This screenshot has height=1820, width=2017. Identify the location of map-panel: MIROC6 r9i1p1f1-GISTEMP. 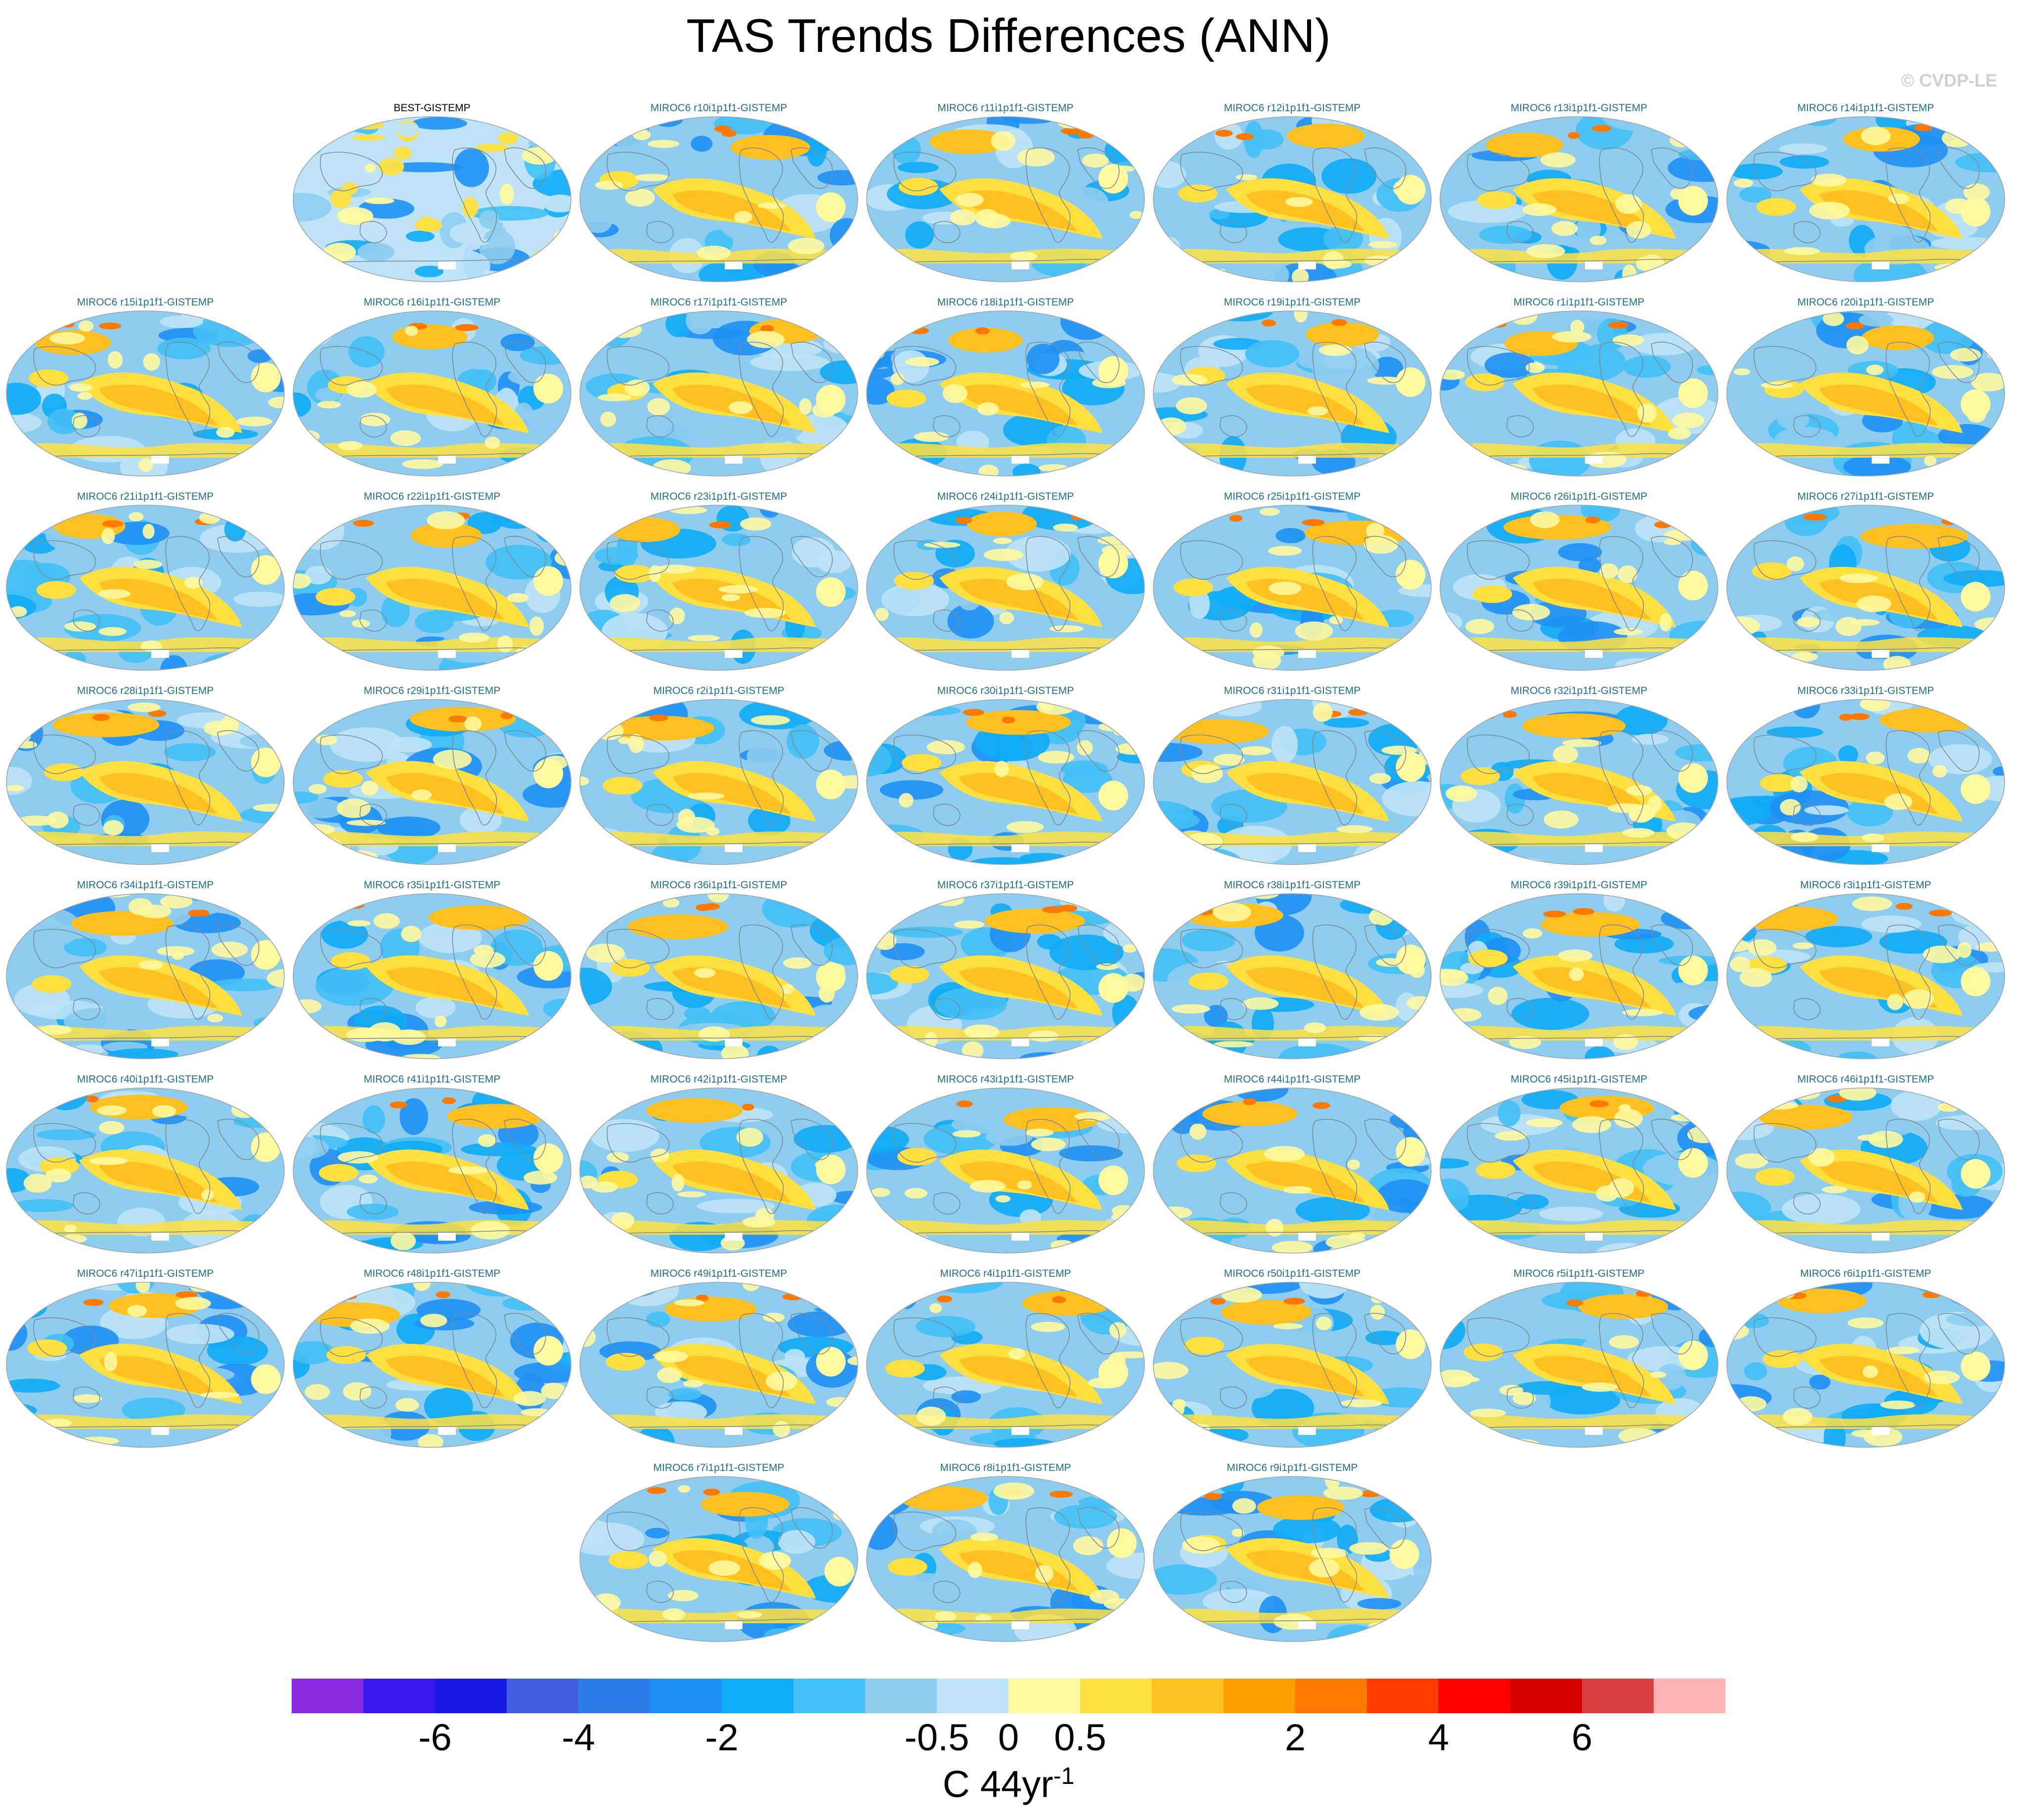
(1292, 1552).